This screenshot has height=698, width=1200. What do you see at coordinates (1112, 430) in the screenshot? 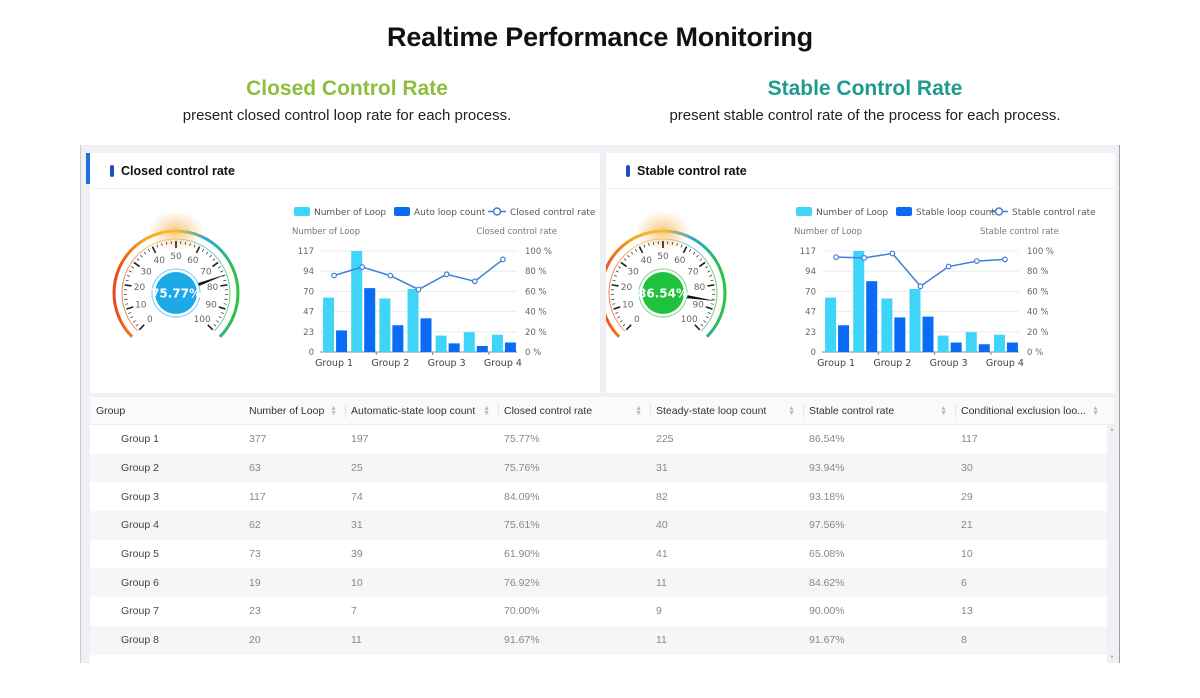
I see `scroll-up-icon: ▲` at bounding box center [1112, 430].